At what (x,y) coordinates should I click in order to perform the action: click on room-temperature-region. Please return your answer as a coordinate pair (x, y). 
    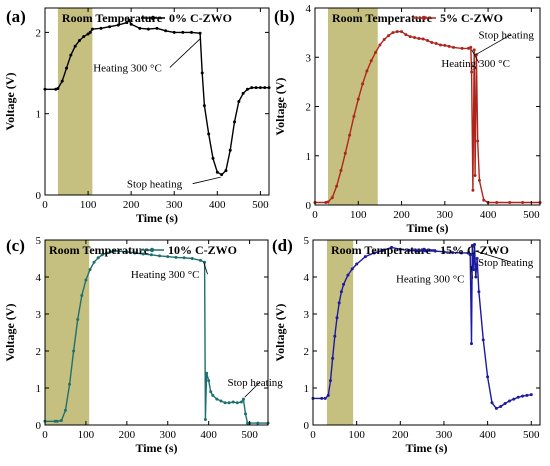
    Looking at the image, I should click on (67, 332).